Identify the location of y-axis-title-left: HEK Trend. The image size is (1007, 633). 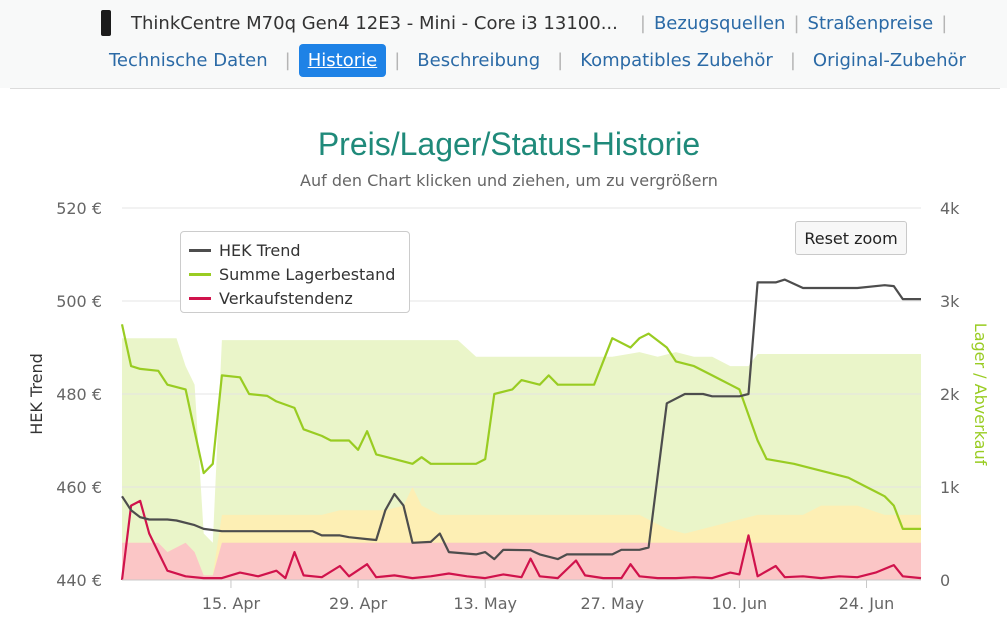
(36, 394).